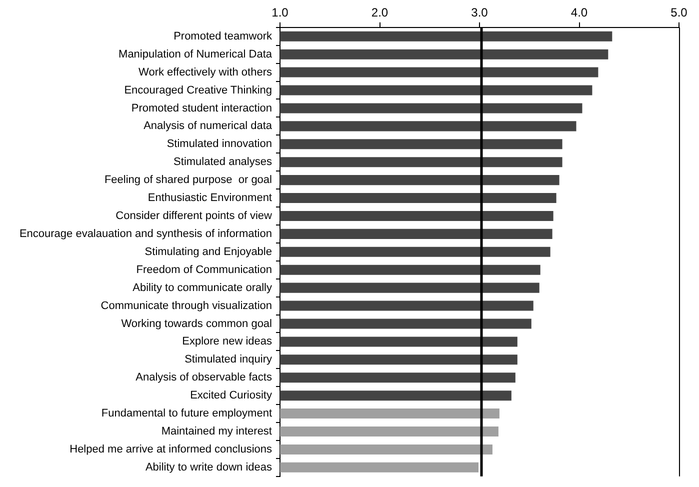 The image size is (699, 487). Describe the element at coordinates (195, 54) in the screenshot. I see `y-tick-label: Manipulation of Numerical Data` at that location.